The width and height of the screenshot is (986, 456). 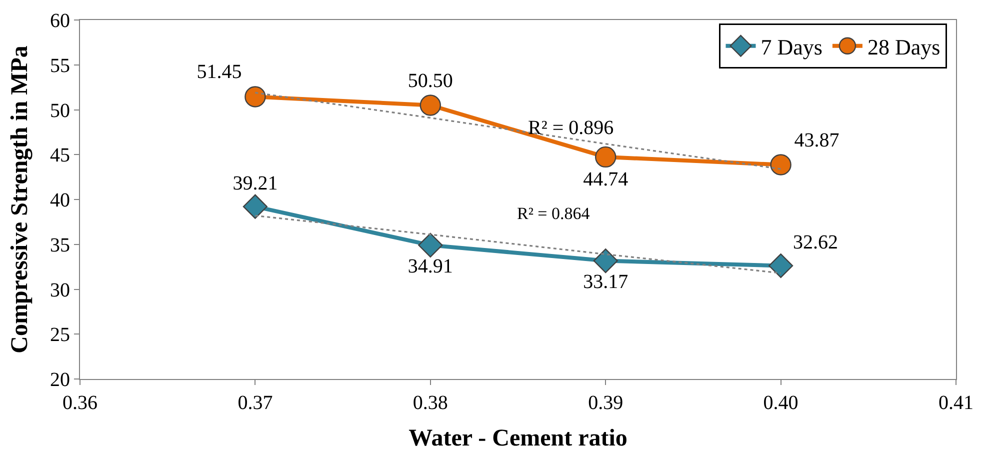 What do you see at coordinates (255, 403) in the screenshot?
I see `x-tick-label: 0.37` at bounding box center [255, 403].